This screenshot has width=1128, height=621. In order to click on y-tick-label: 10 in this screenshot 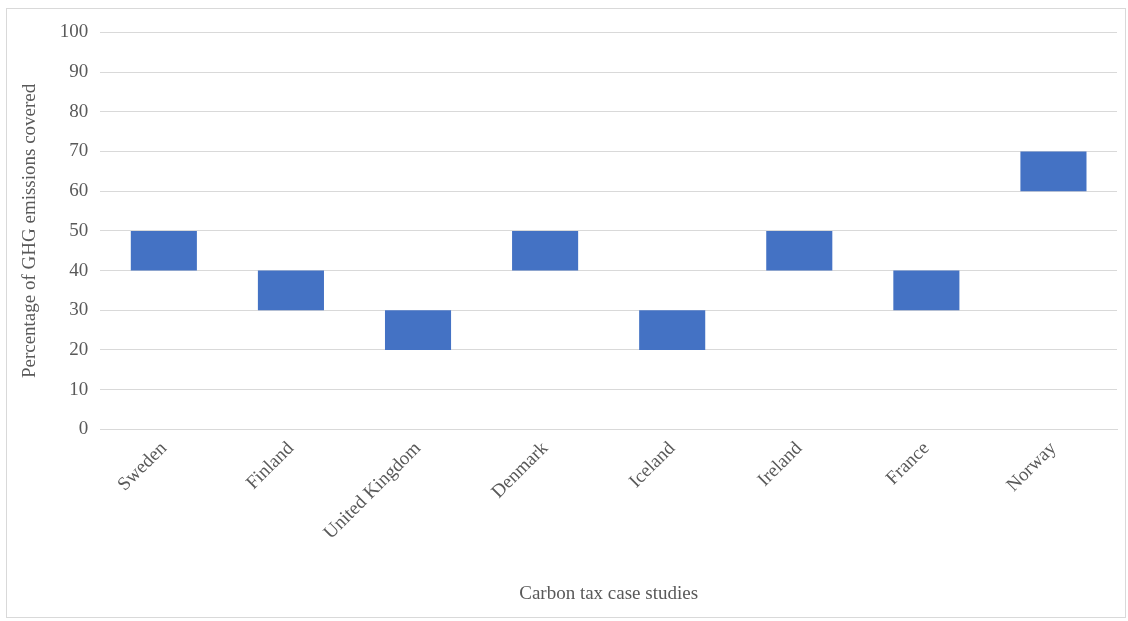, I will do `click(79, 388)`.